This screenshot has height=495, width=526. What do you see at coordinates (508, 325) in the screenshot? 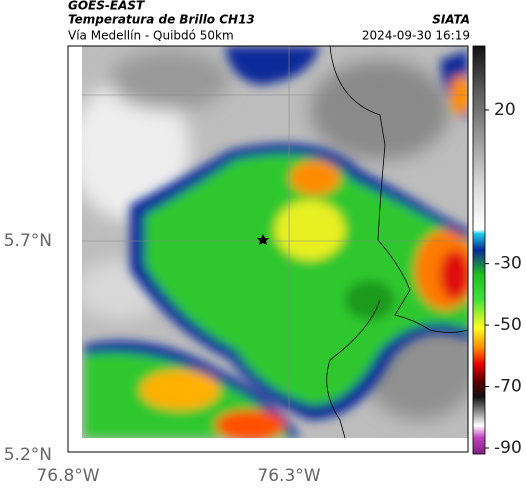
I see `colorbar-tick-label: -50` at bounding box center [508, 325].